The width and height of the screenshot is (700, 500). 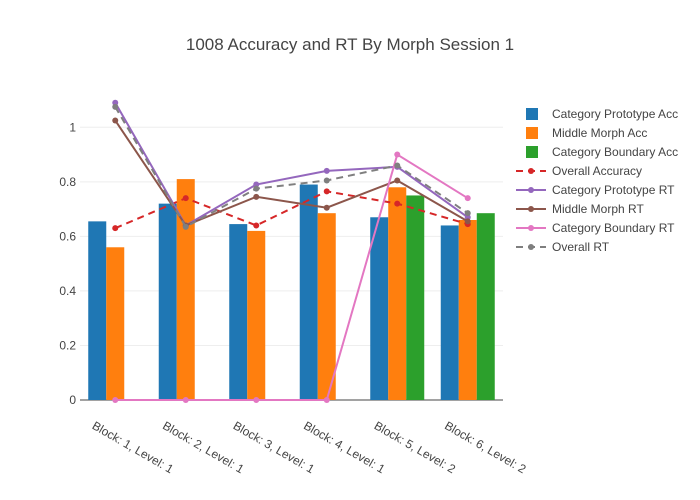 I want to click on legend-item: Middle Morph Acc, so click(x=586, y=133).